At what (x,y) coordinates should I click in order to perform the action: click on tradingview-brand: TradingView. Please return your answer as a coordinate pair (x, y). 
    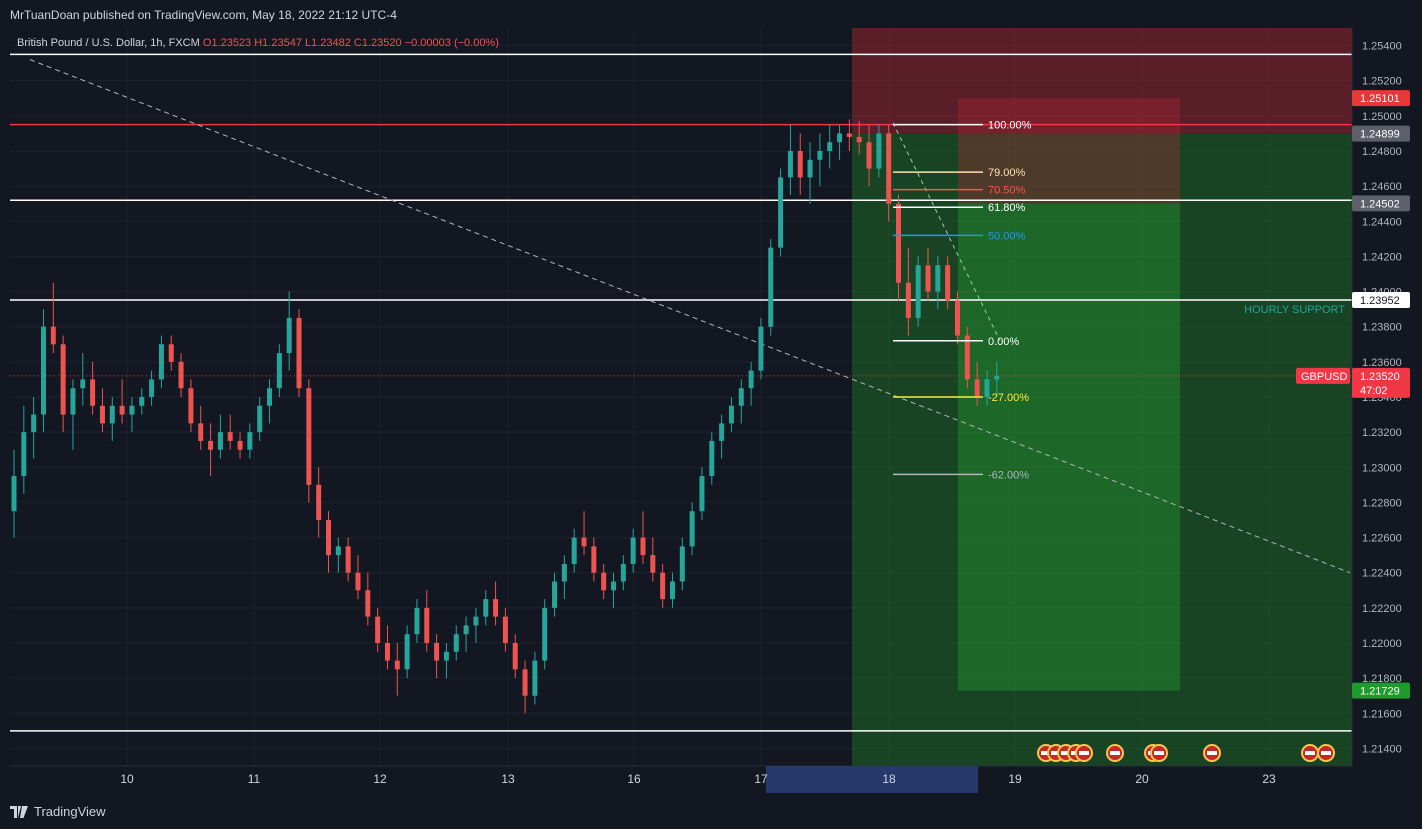
    Looking at the image, I should click on (58, 811).